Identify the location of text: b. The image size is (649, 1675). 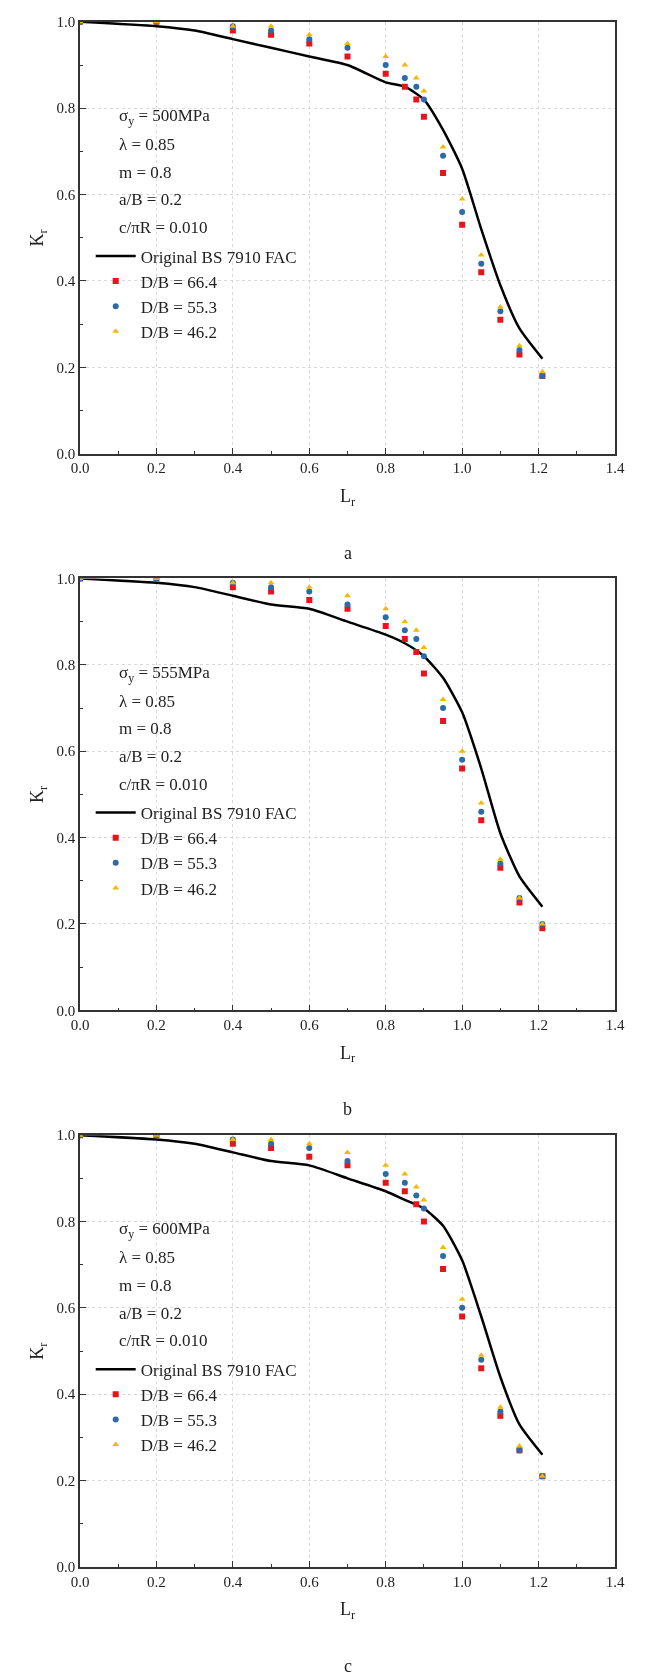
(347, 1109).